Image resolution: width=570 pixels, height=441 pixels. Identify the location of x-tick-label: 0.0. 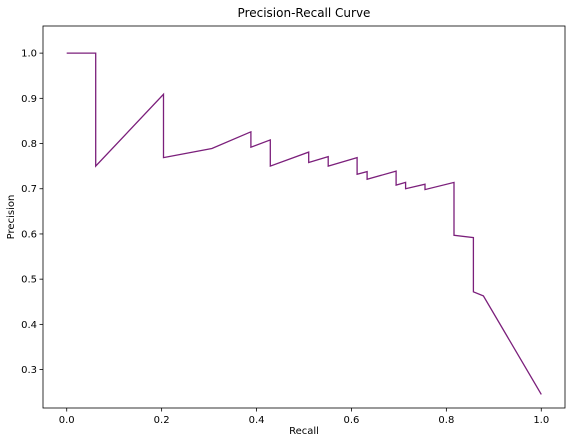
(67, 420).